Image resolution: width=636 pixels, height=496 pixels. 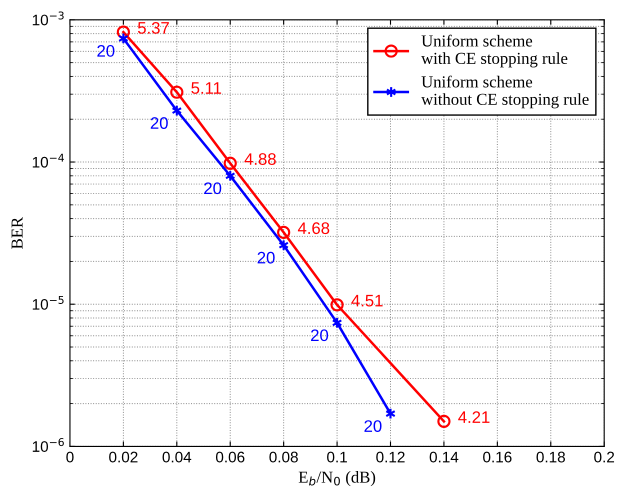 I want to click on x-tick-label: 0.14, so click(x=444, y=457).